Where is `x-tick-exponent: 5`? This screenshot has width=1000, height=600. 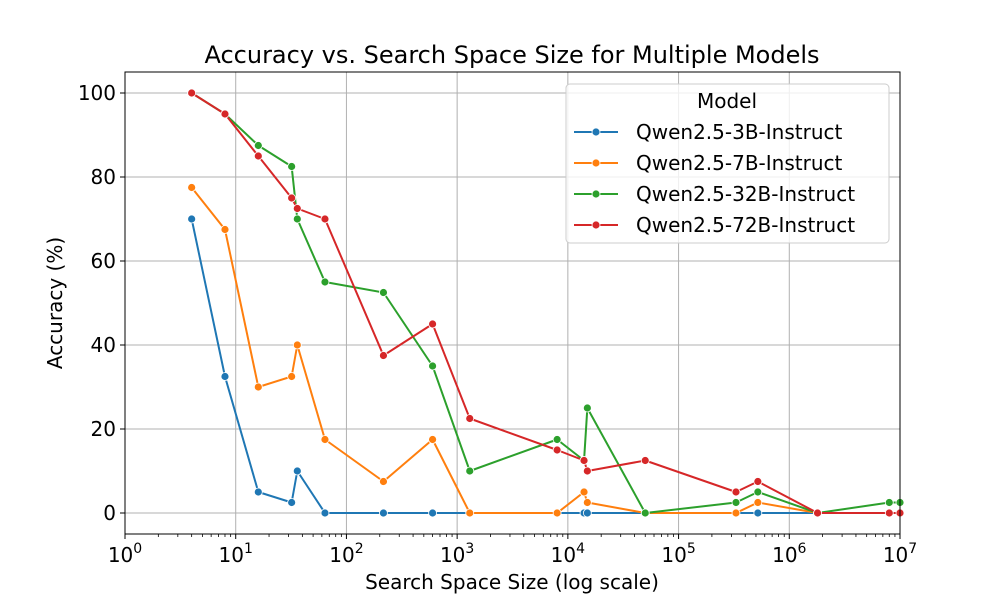 x-tick-exponent: 5 is located at coordinates (691, 549).